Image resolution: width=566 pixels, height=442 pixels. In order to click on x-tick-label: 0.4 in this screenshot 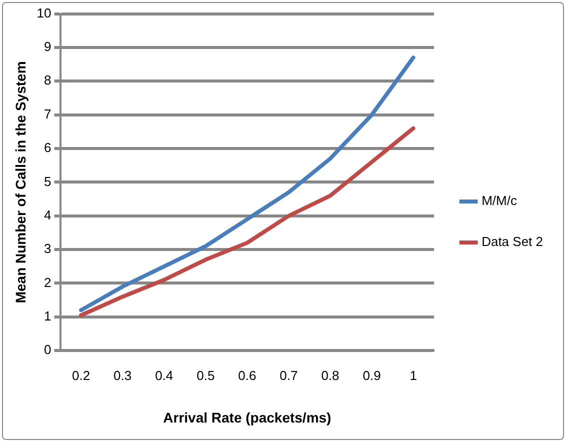, I will do `click(164, 375)`.